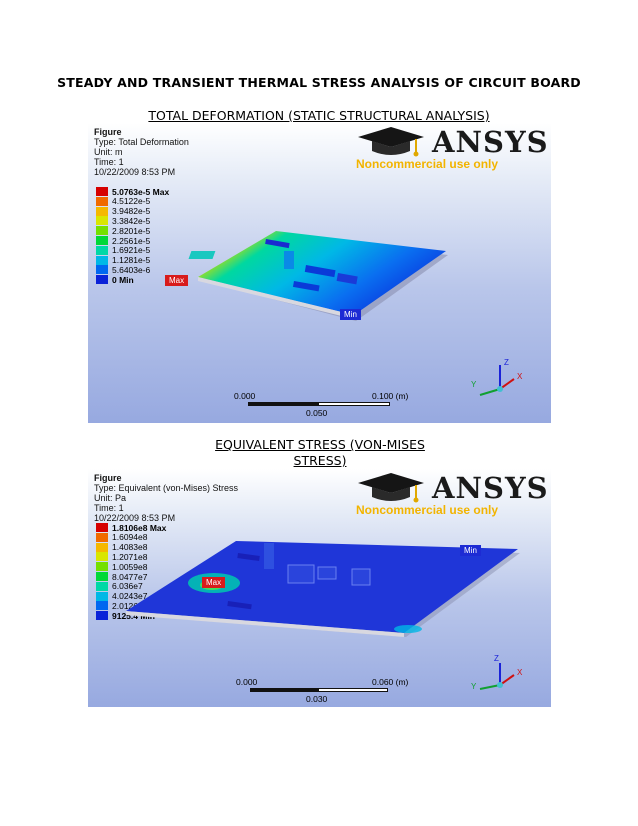 The width and height of the screenshot is (638, 826). What do you see at coordinates (131, 240) in the screenshot?
I see `legend-label: 2.2561e-5` at bounding box center [131, 240].